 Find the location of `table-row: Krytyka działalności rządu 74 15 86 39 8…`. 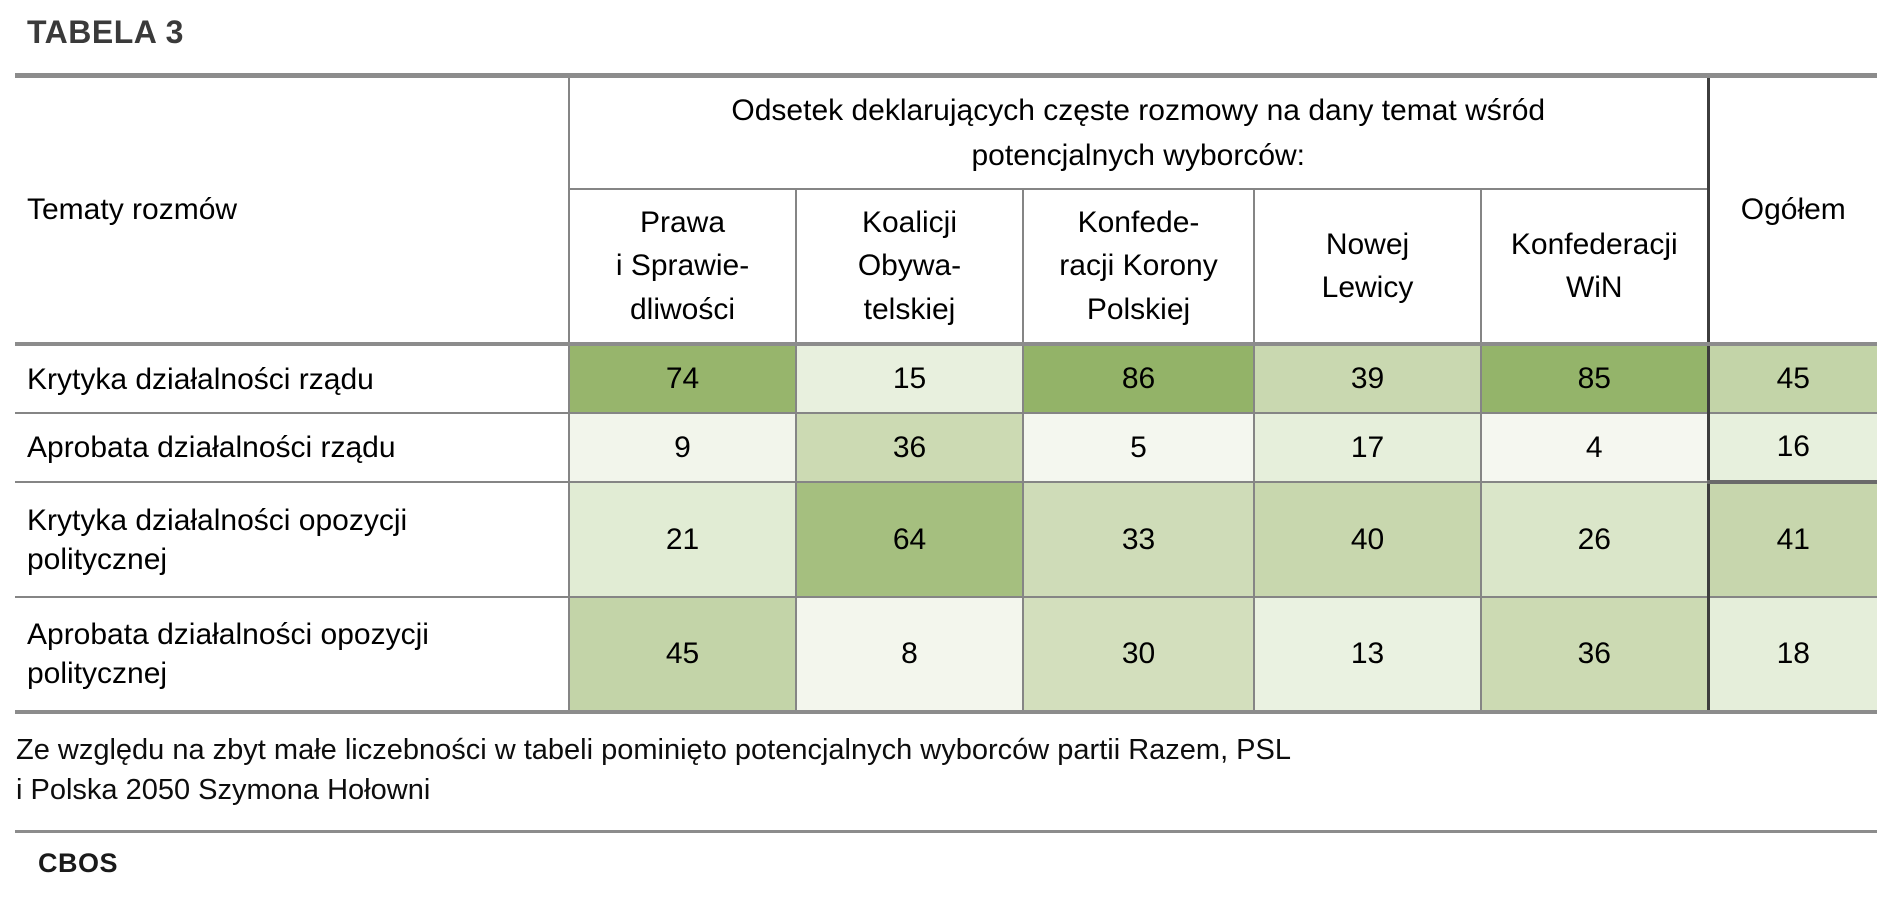

table-row: Krytyka działalności rządu 74 15 86 39 8… is located at coordinates (946, 377).